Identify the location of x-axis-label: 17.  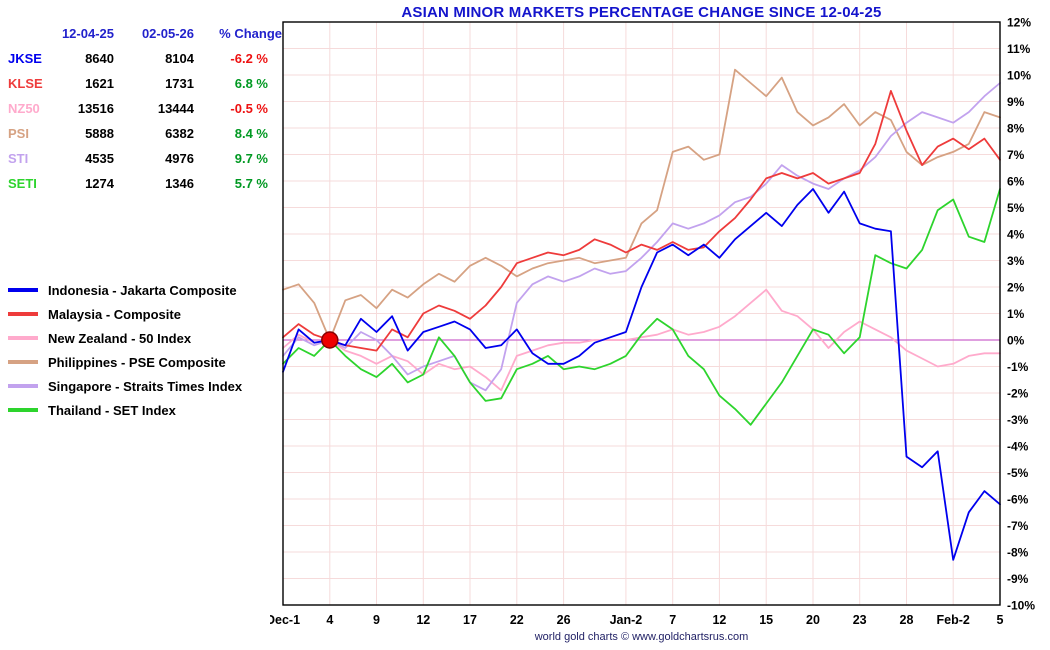
(470, 620).